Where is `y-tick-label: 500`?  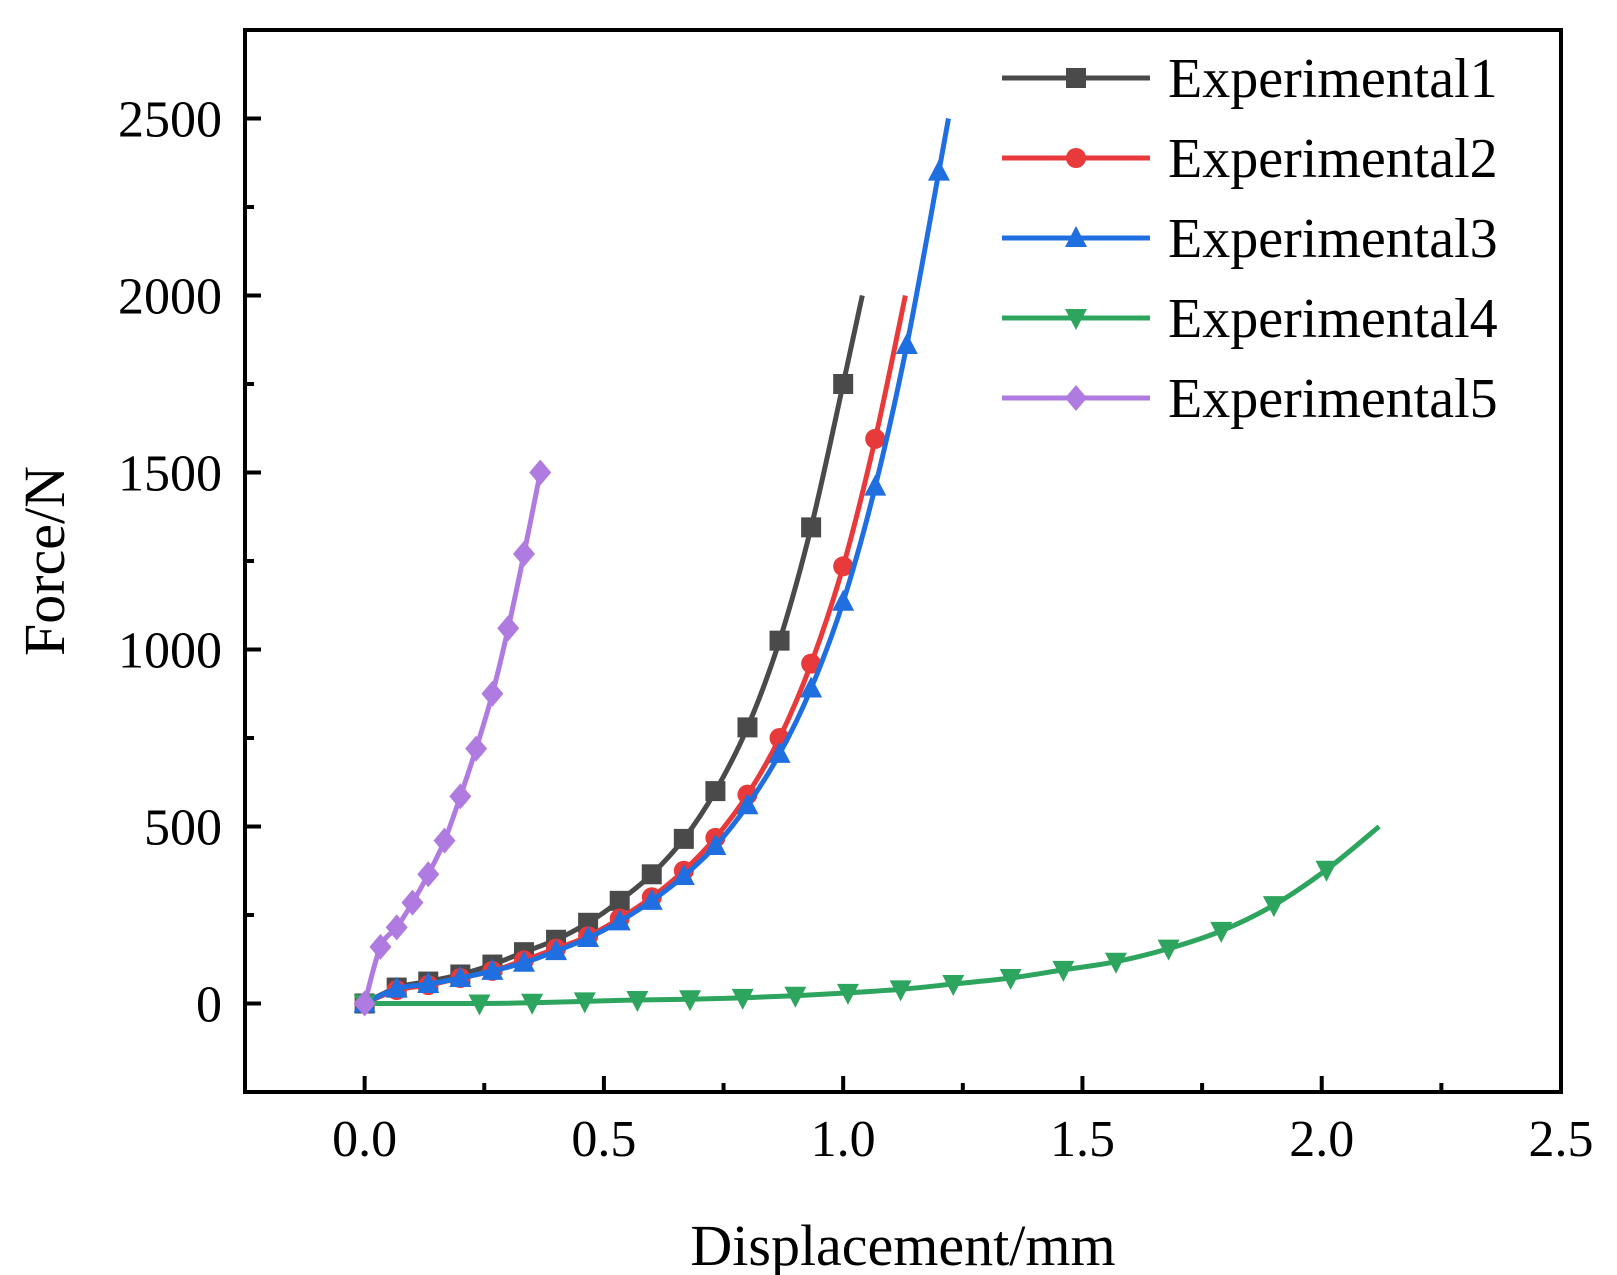
y-tick-label: 500 is located at coordinates (183, 828).